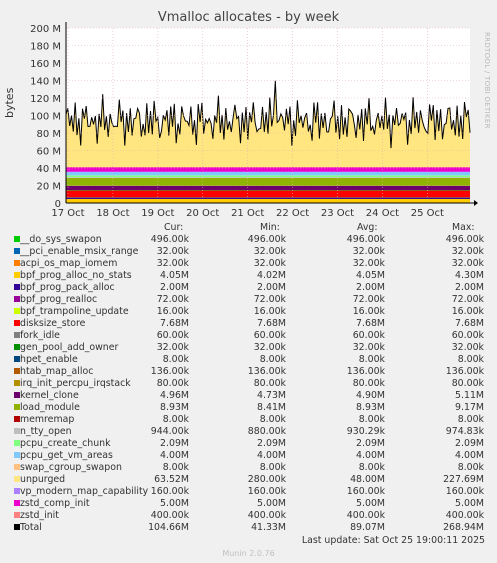 Image resolution: width=497 pixels, height=563 pixels. Describe the element at coordinates (75, 383) in the screenshot. I see `legend-series-name: irq_init_percpu_irqstack` at that location.